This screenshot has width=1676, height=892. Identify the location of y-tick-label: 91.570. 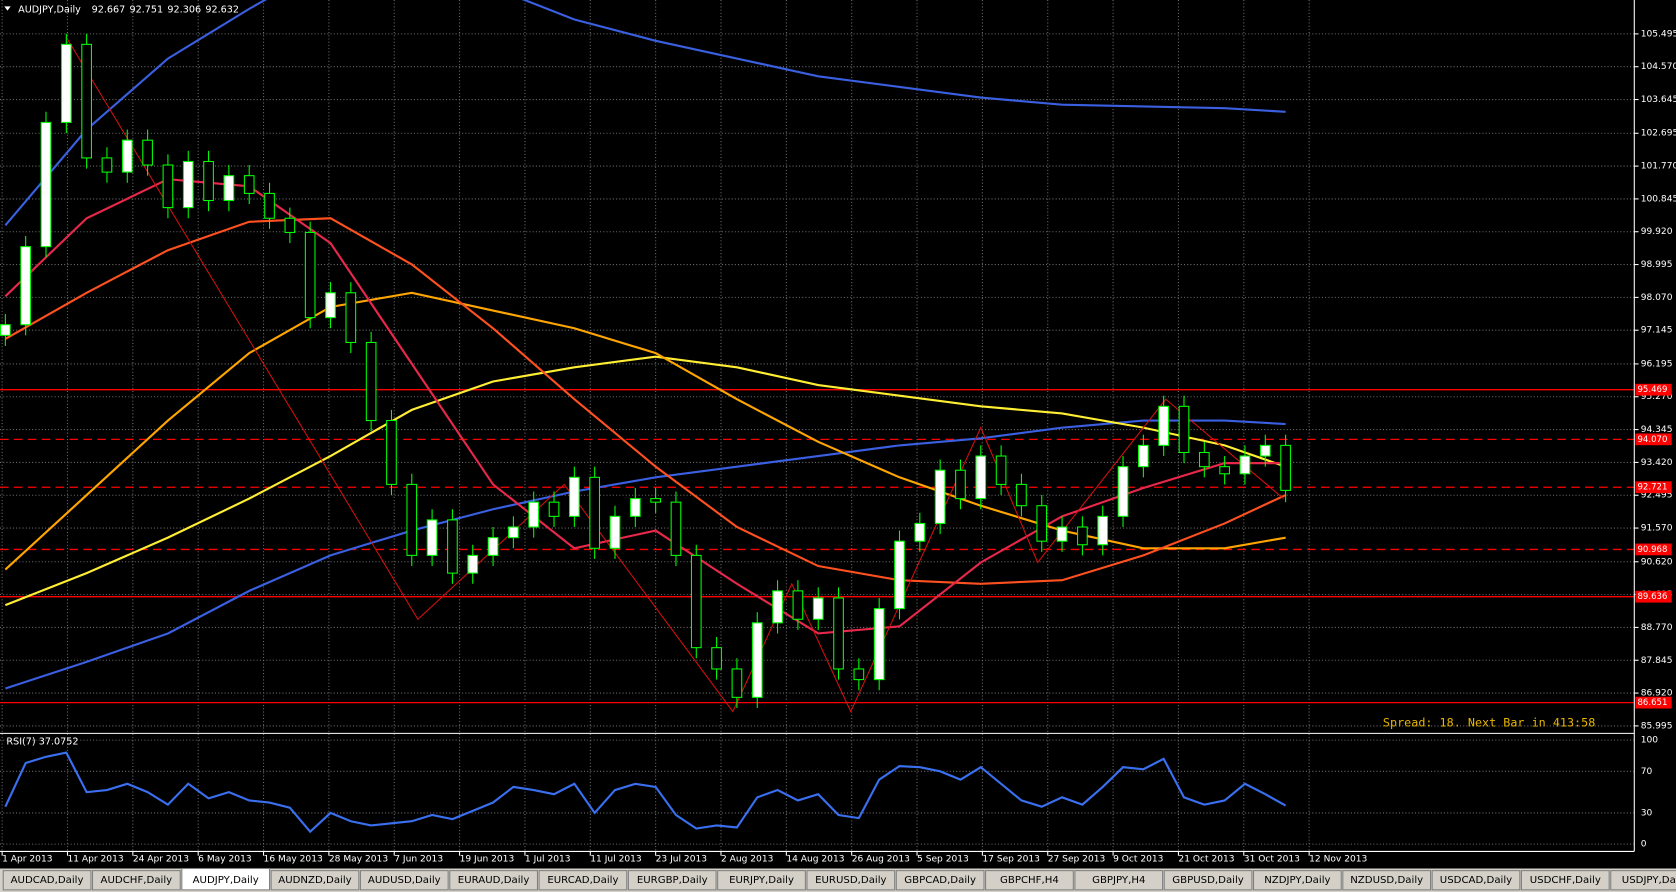
(1657, 529).